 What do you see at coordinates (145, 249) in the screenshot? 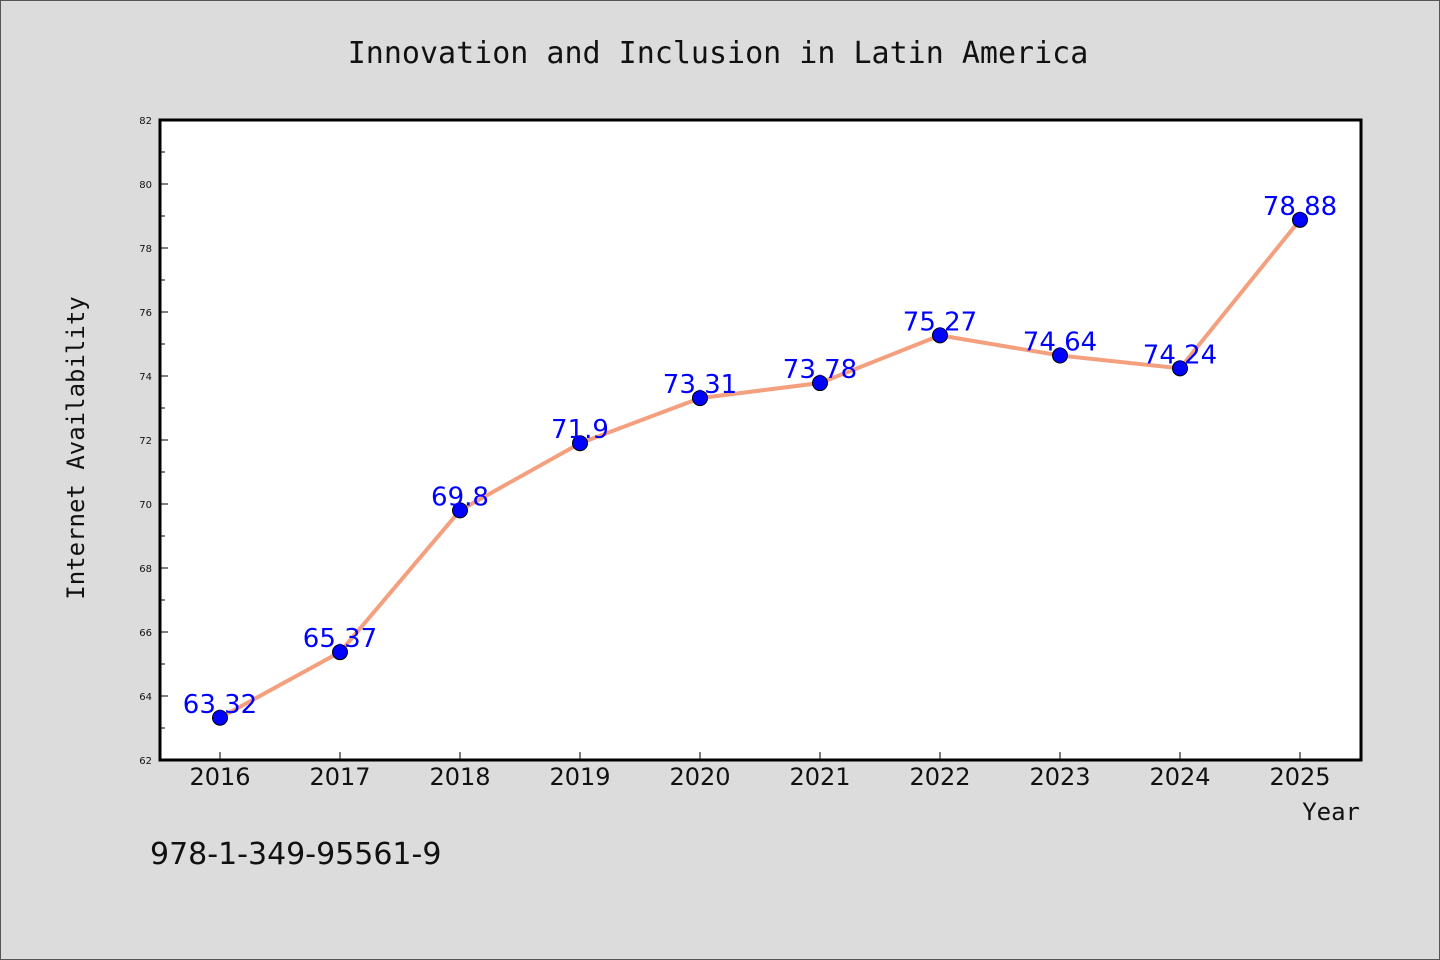
I see `y-tick-label: 78` at bounding box center [145, 249].